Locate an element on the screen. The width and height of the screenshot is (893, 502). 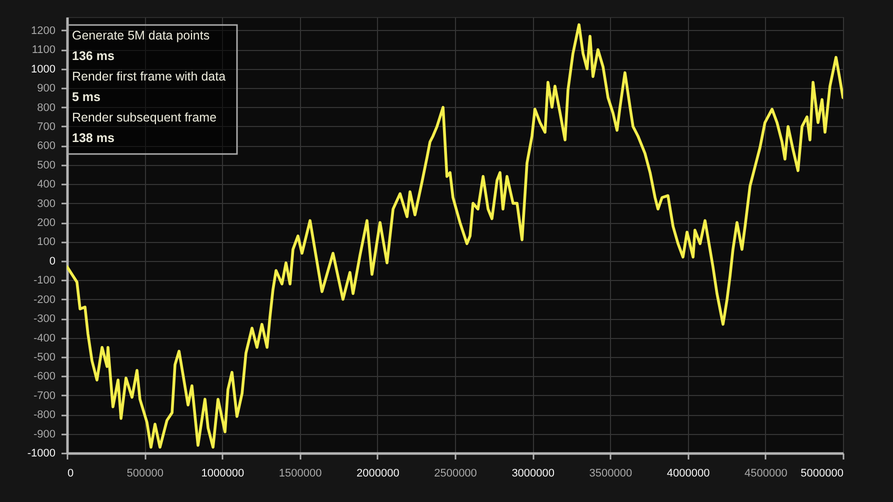
x-tick-label: 4000000 is located at coordinates (688, 474).